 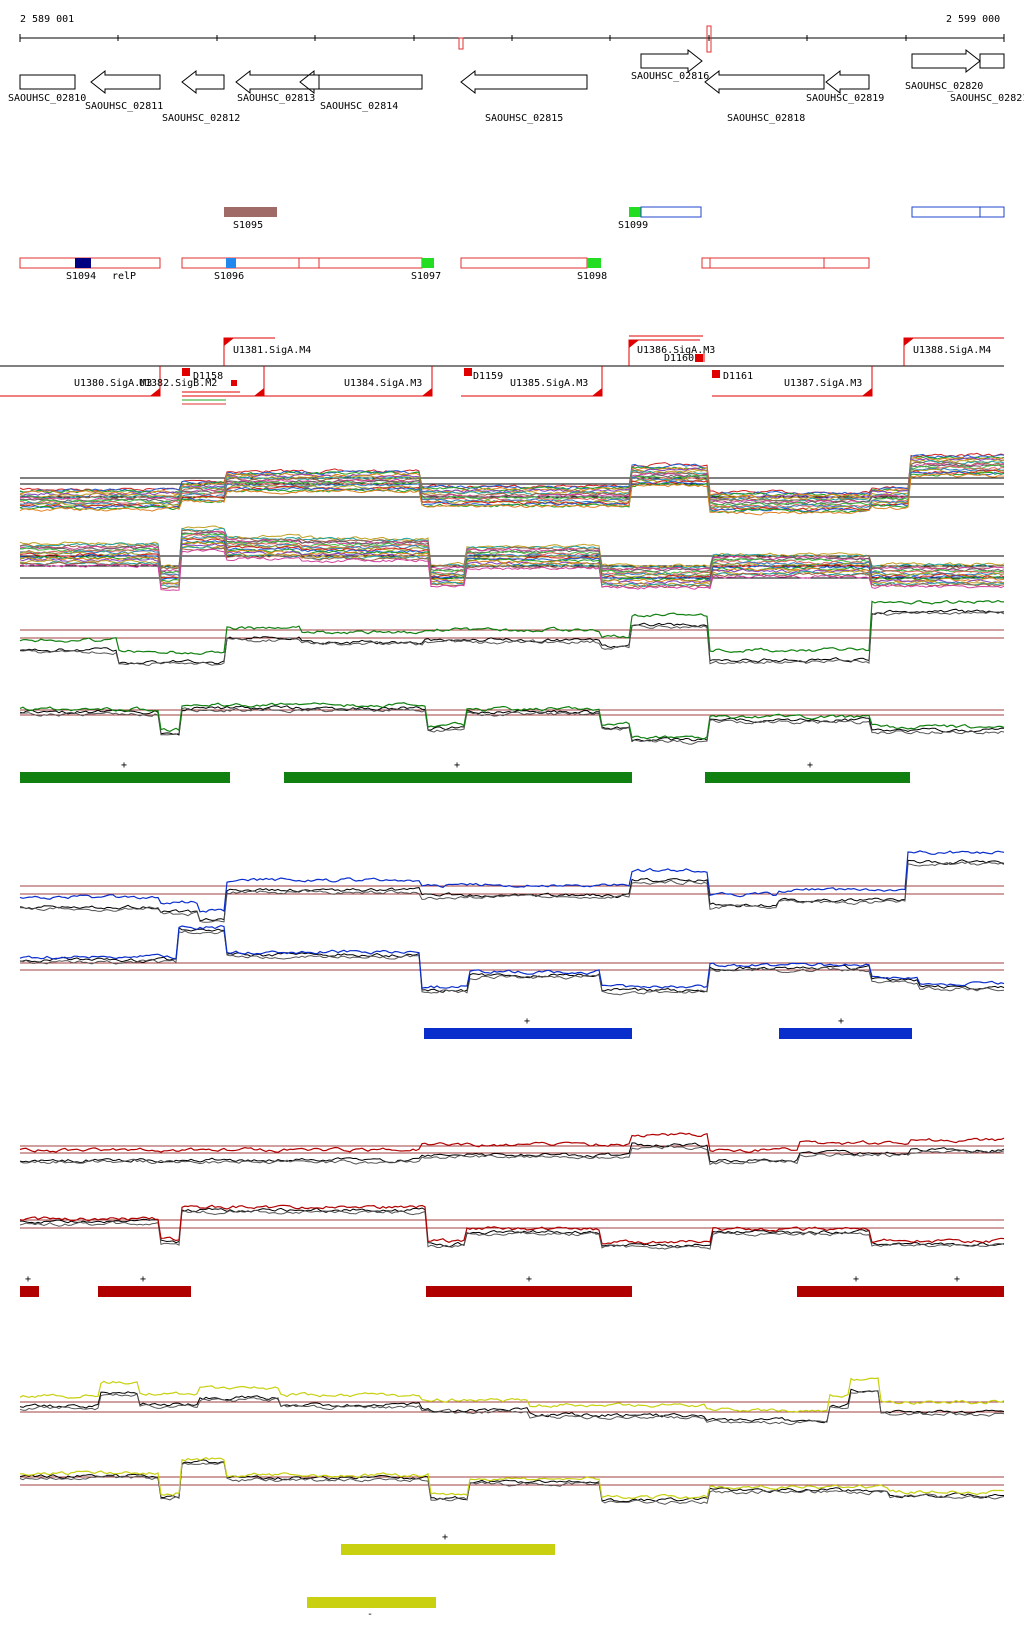 I want to click on segment-label: S1095, so click(x=248, y=225).